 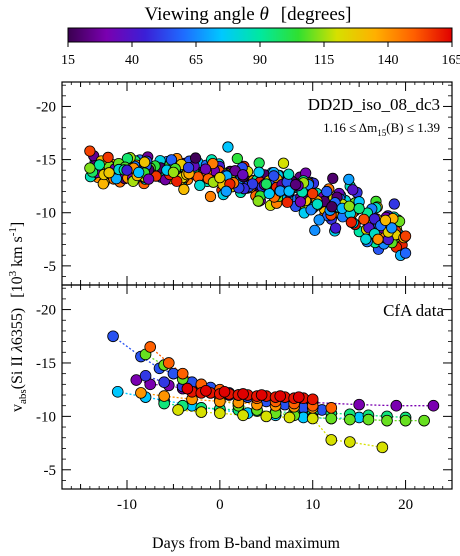 What do you see at coordinates (260, 60) in the screenshot?
I see `colorbar-tick-label: 90` at bounding box center [260, 60].